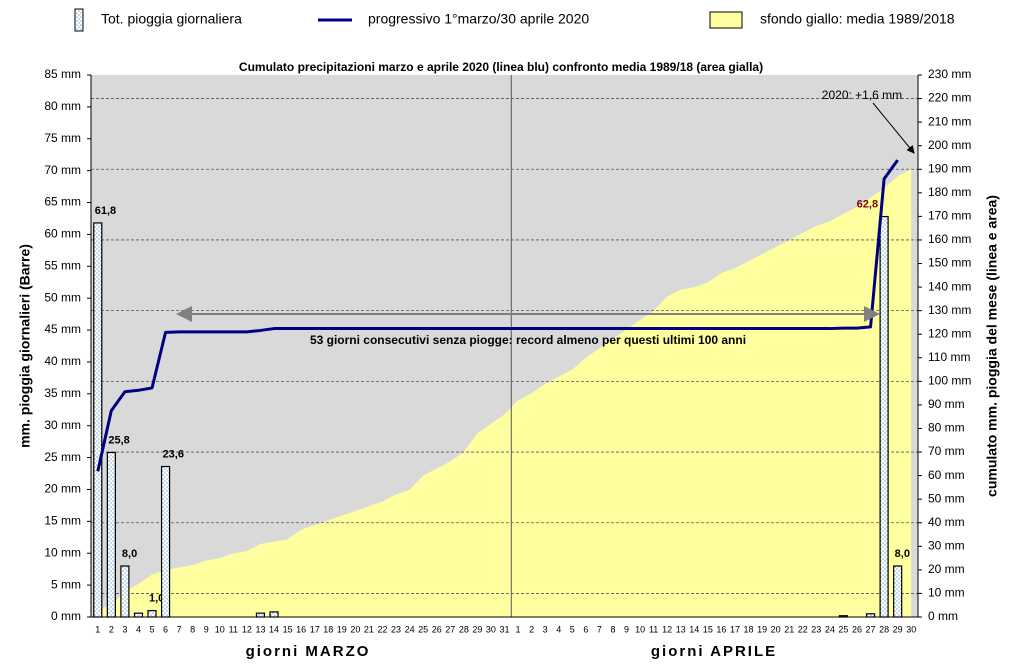 This screenshot has height=672, width=1013. What do you see at coordinates (946, 404) in the screenshot?
I see `y2-tick-label: 90 mm` at bounding box center [946, 404].